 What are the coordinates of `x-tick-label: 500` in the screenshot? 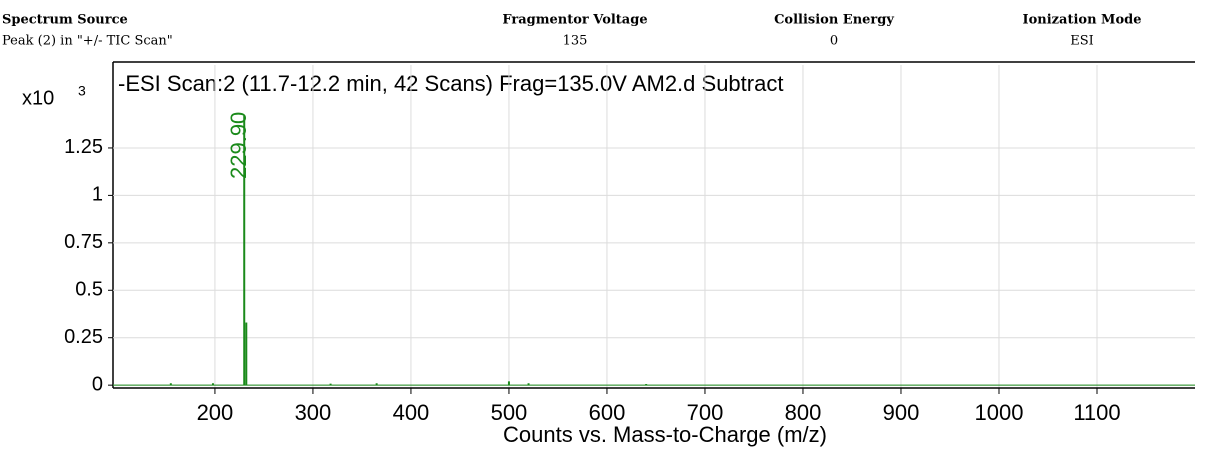 It's located at (509, 412).